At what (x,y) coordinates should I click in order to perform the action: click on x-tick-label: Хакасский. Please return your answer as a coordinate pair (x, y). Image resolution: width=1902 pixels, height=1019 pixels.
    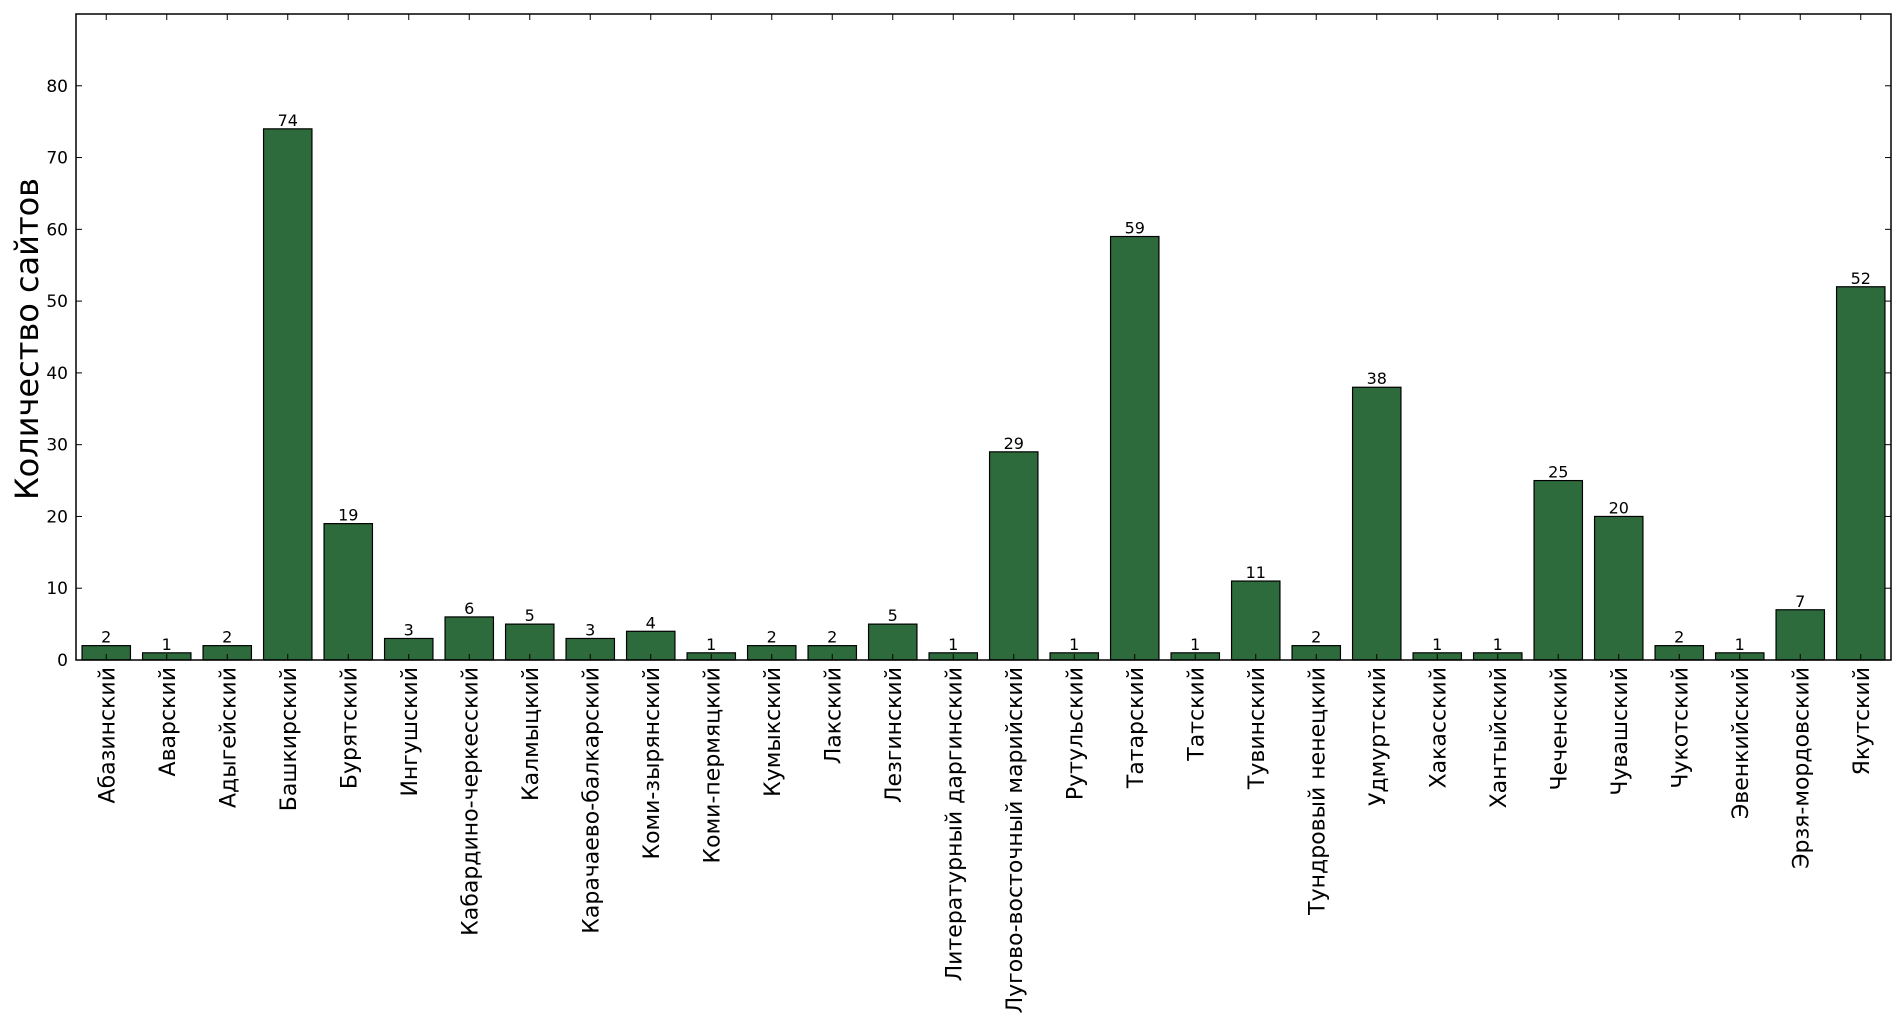
    Looking at the image, I should click on (1438, 727).